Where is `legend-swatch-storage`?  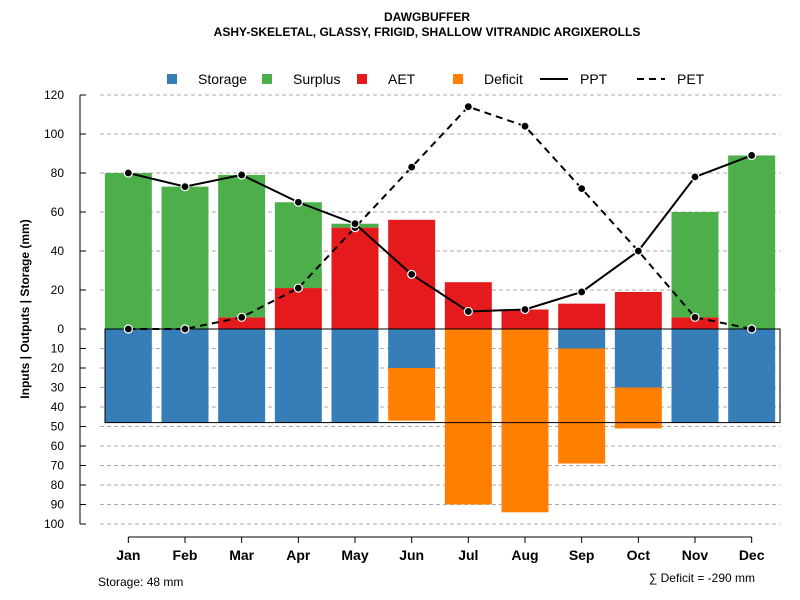
legend-swatch-storage is located at coordinates (172, 79).